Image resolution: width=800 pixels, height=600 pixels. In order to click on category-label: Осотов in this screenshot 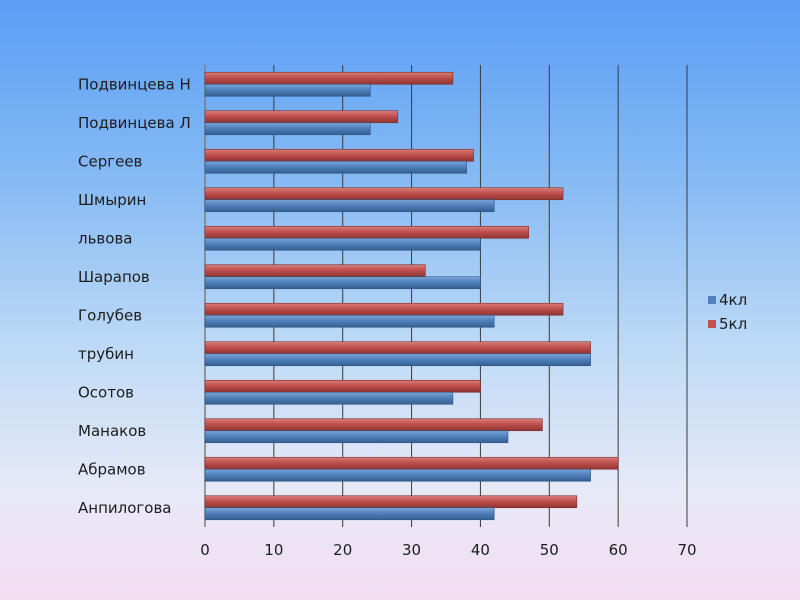, I will do `click(106, 392)`.